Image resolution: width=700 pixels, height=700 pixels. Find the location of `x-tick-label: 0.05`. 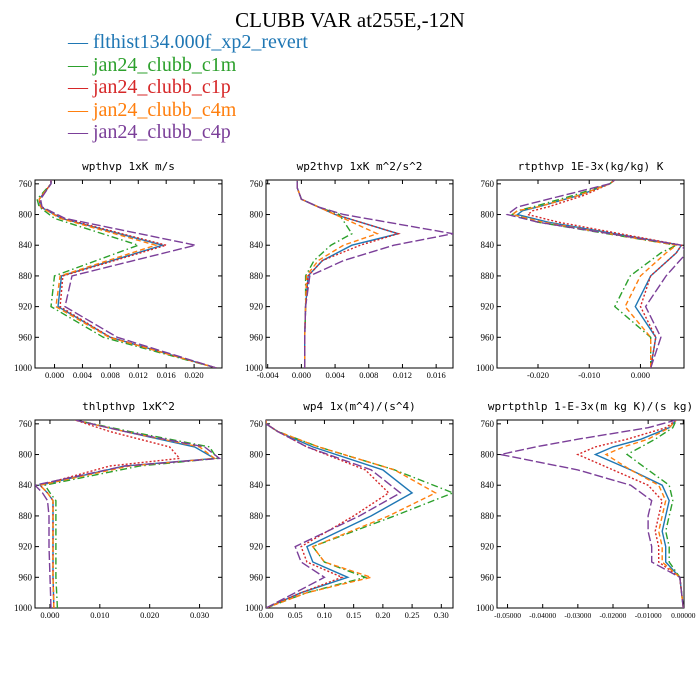

x-tick-label: 0.05 is located at coordinates (295, 615).